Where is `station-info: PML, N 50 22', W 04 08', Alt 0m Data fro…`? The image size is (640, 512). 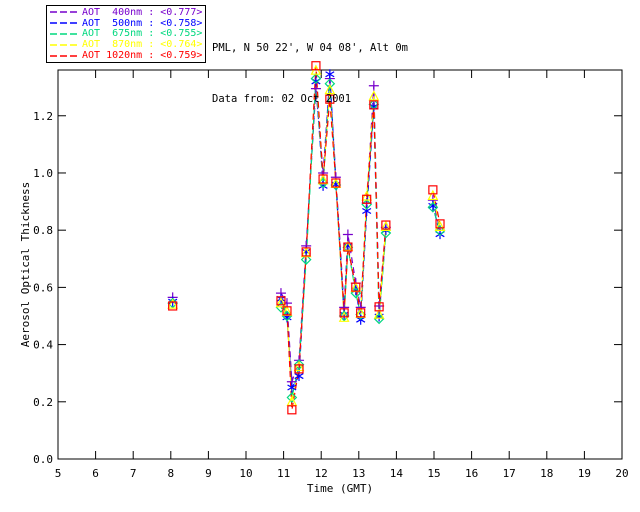
station-info: PML, N 50 22', W 04 08', Alt 0m Data fro… is located at coordinates (310, 74).